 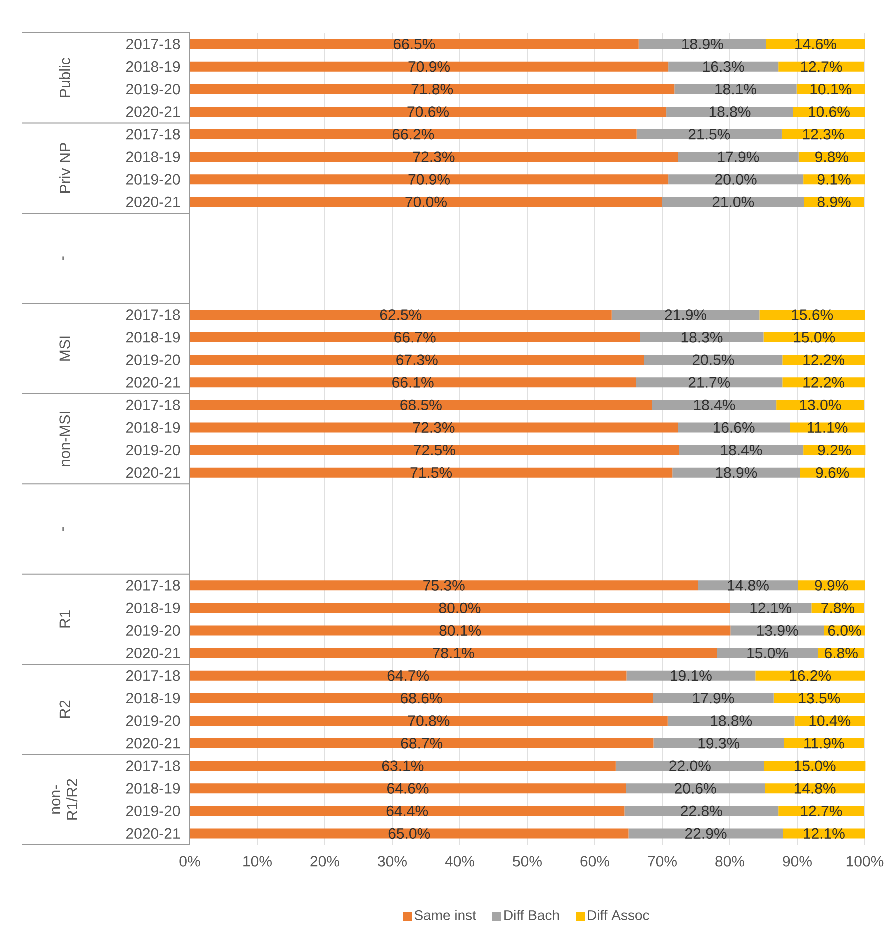 What do you see at coordinates (841, 653) in the screenshot?
I see `data-label: 6.8%` at bounding box center [841, 653].